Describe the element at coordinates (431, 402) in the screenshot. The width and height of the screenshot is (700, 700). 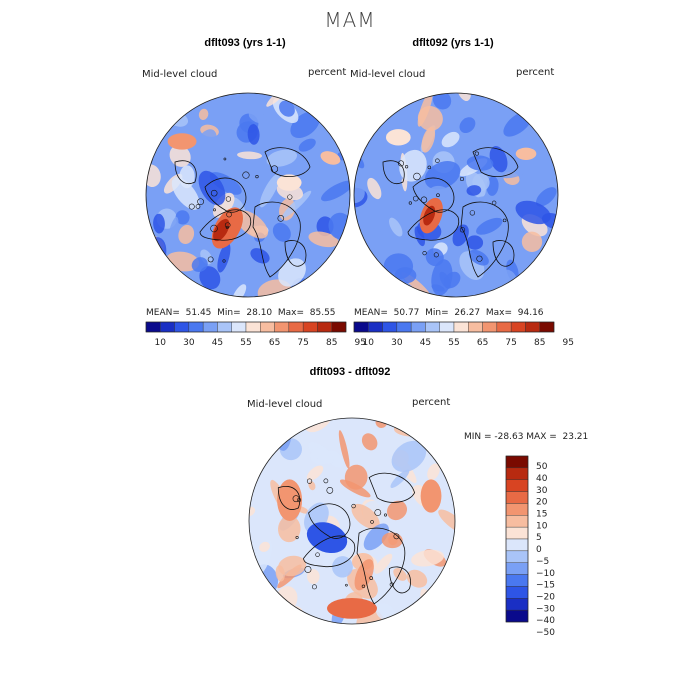
I see `diff-unit-label: percent` at that location.